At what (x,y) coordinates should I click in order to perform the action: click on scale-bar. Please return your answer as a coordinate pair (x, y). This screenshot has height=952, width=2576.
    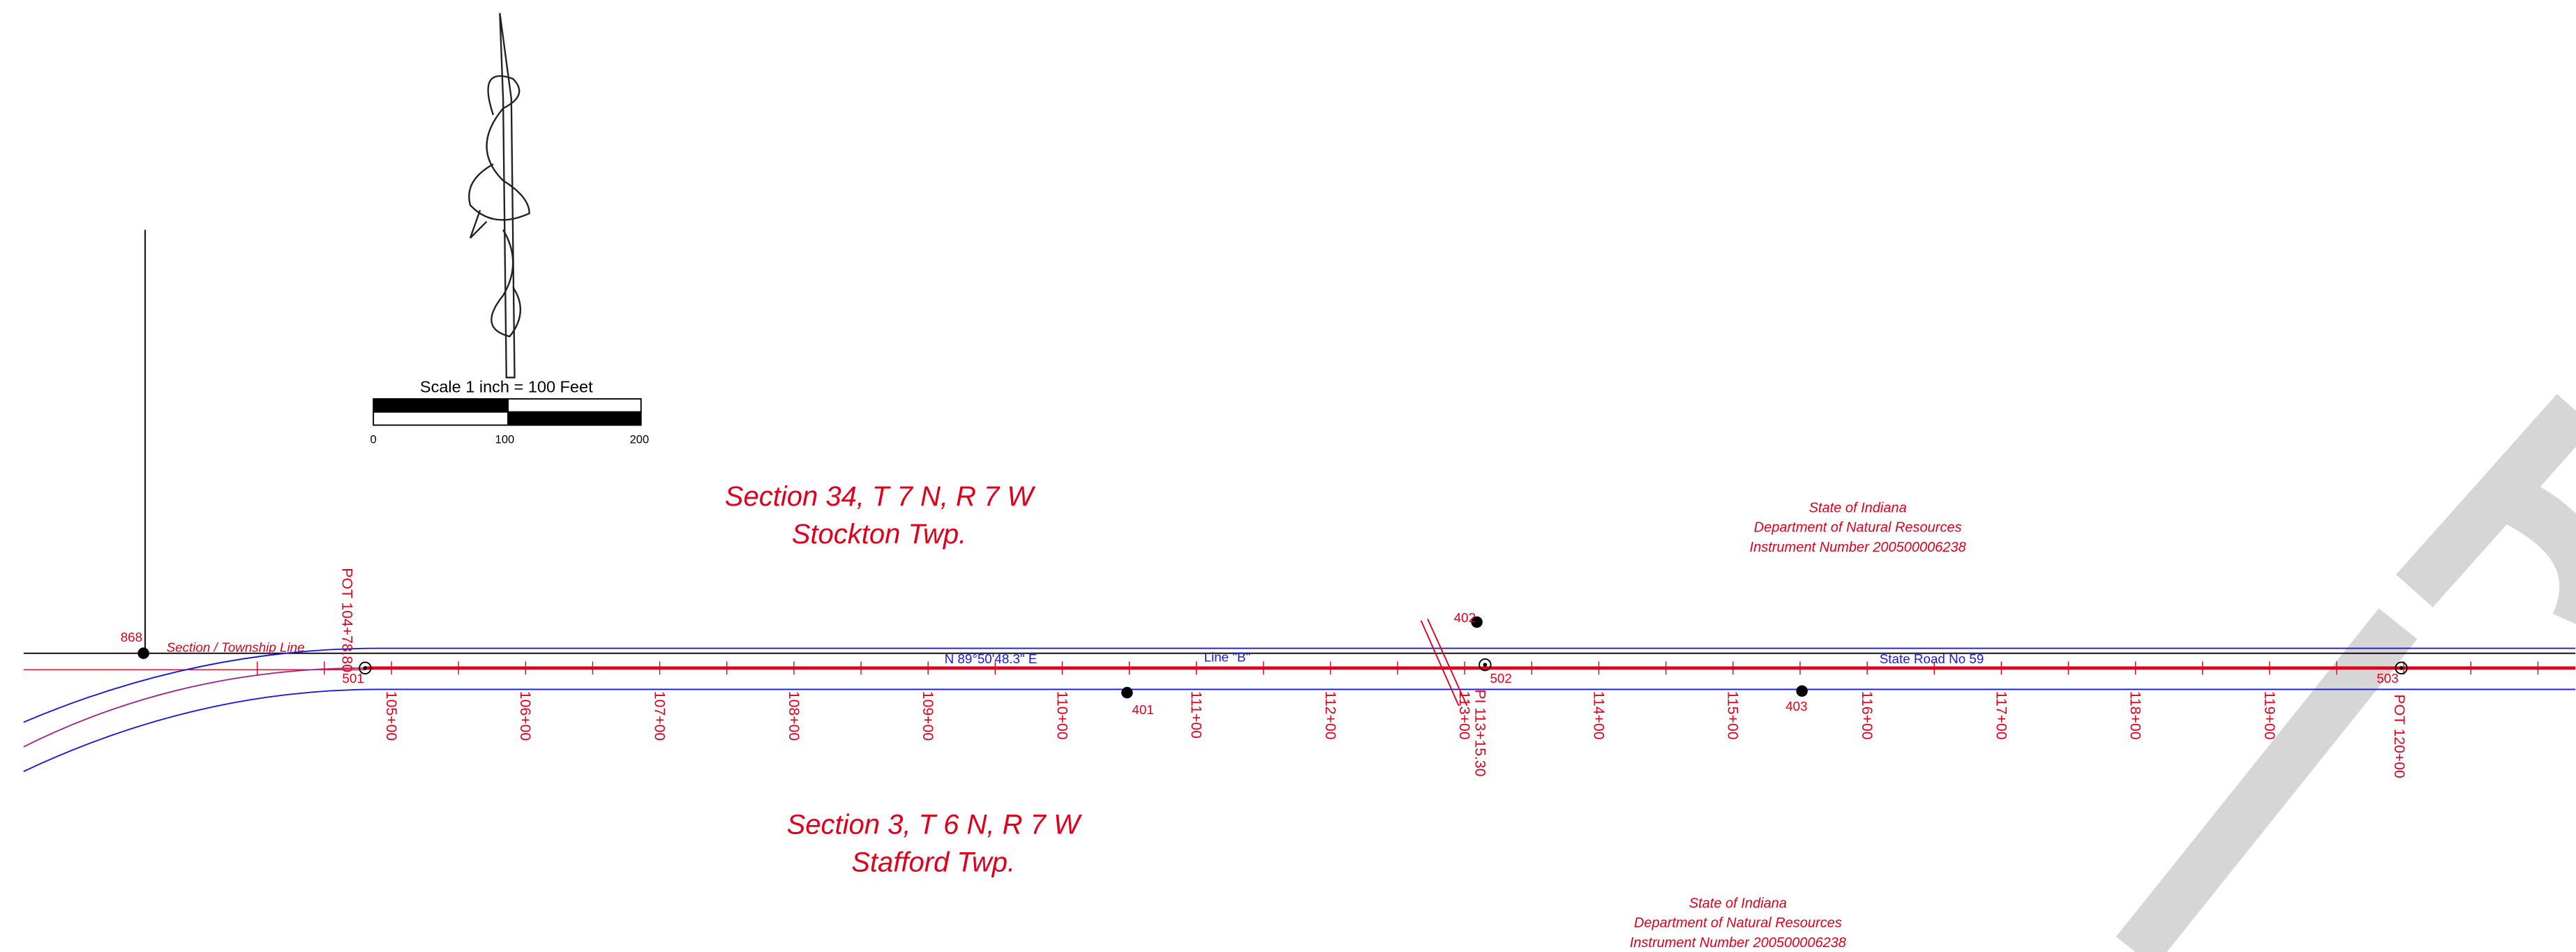
    Looking at the image, I should click on (507, 412).